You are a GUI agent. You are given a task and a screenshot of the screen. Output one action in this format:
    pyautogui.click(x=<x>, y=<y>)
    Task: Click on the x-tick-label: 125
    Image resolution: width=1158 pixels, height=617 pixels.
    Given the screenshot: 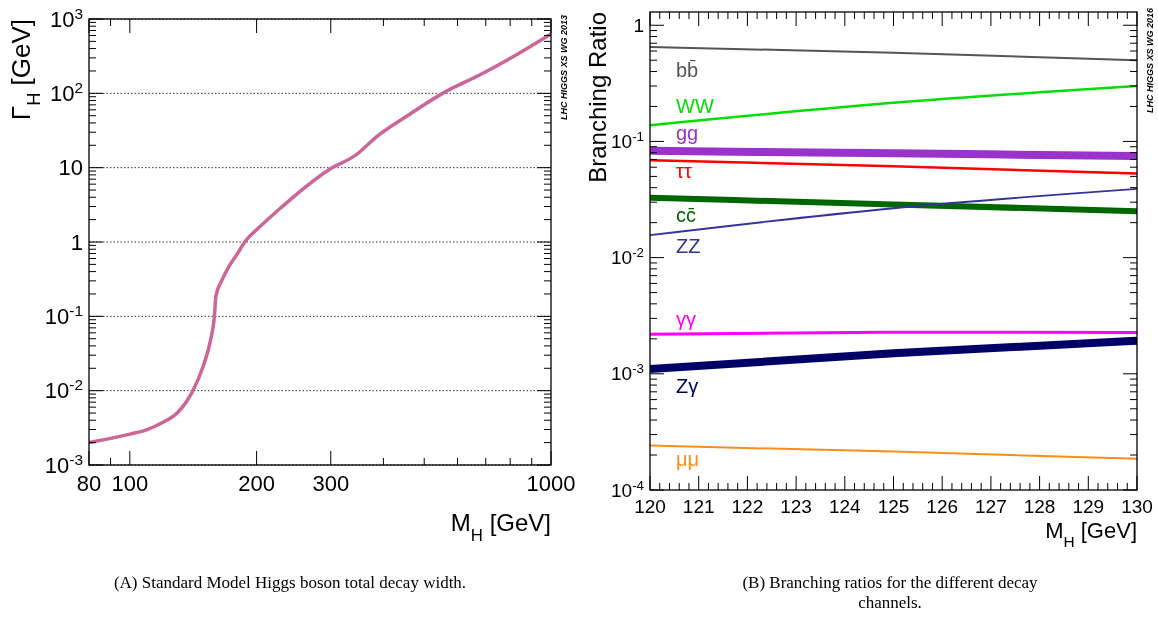 What is the action you would take?
    pyautogui.click(x=893, y=506)
    